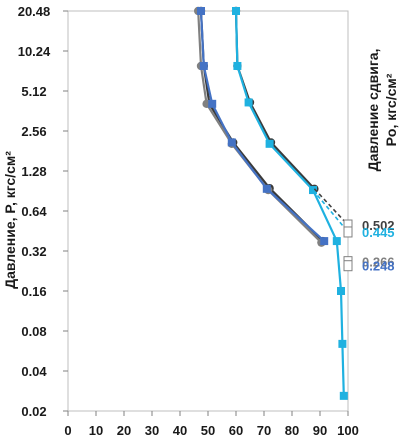  I want to click on end-value-label: 0.445, so click(378, 232).